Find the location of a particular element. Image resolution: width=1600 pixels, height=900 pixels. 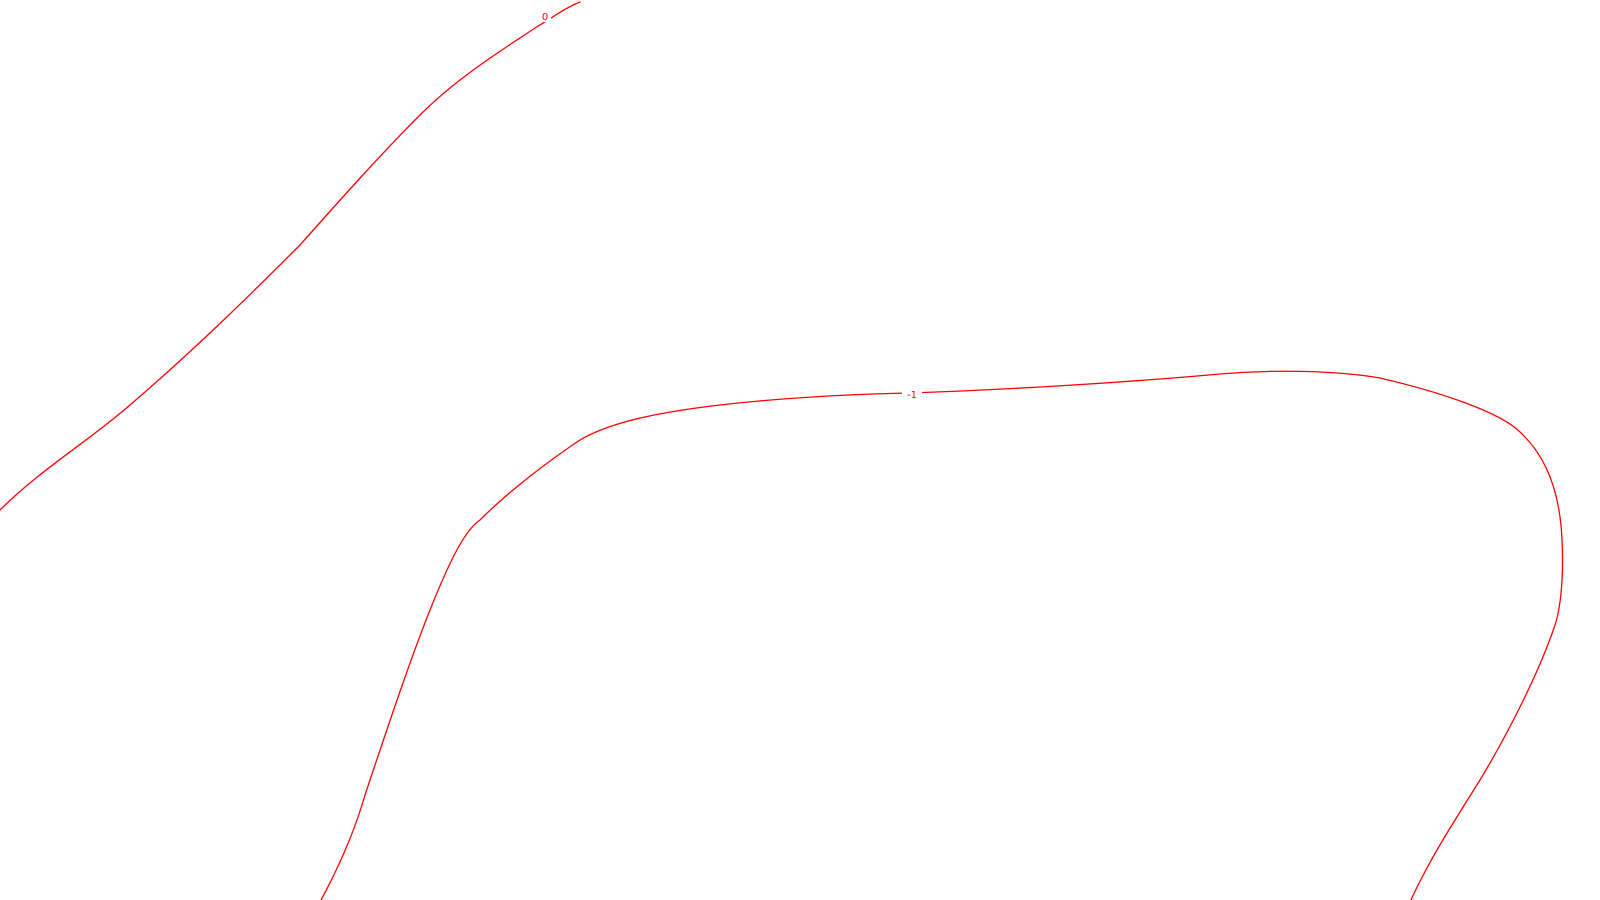

contour-label-neg1: -1 is located at coordinates (912, 395).